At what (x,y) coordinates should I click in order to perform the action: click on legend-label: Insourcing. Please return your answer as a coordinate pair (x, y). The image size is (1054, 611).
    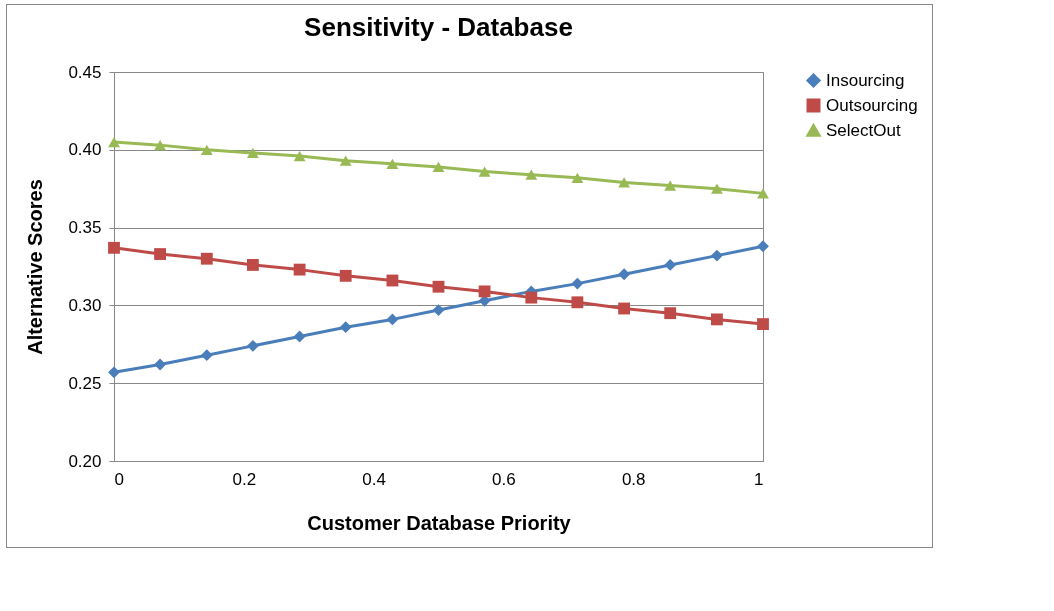
    Looking at the image, I should click on (865, 80).